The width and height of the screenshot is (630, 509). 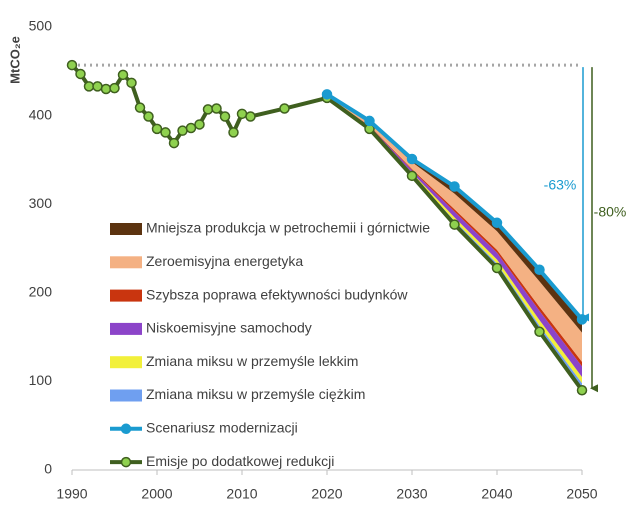 What do you see at coordinates (496, 494) in the screenshot?
I see `x-tick-label: 2040` at bounding box center [496, 494].